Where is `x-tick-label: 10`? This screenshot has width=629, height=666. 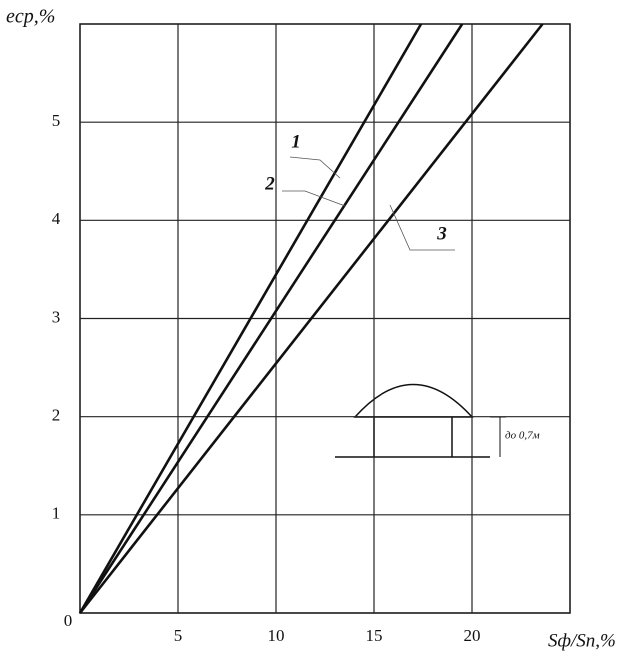
x-tick-label: 10 is located at coordinates (276, 635).